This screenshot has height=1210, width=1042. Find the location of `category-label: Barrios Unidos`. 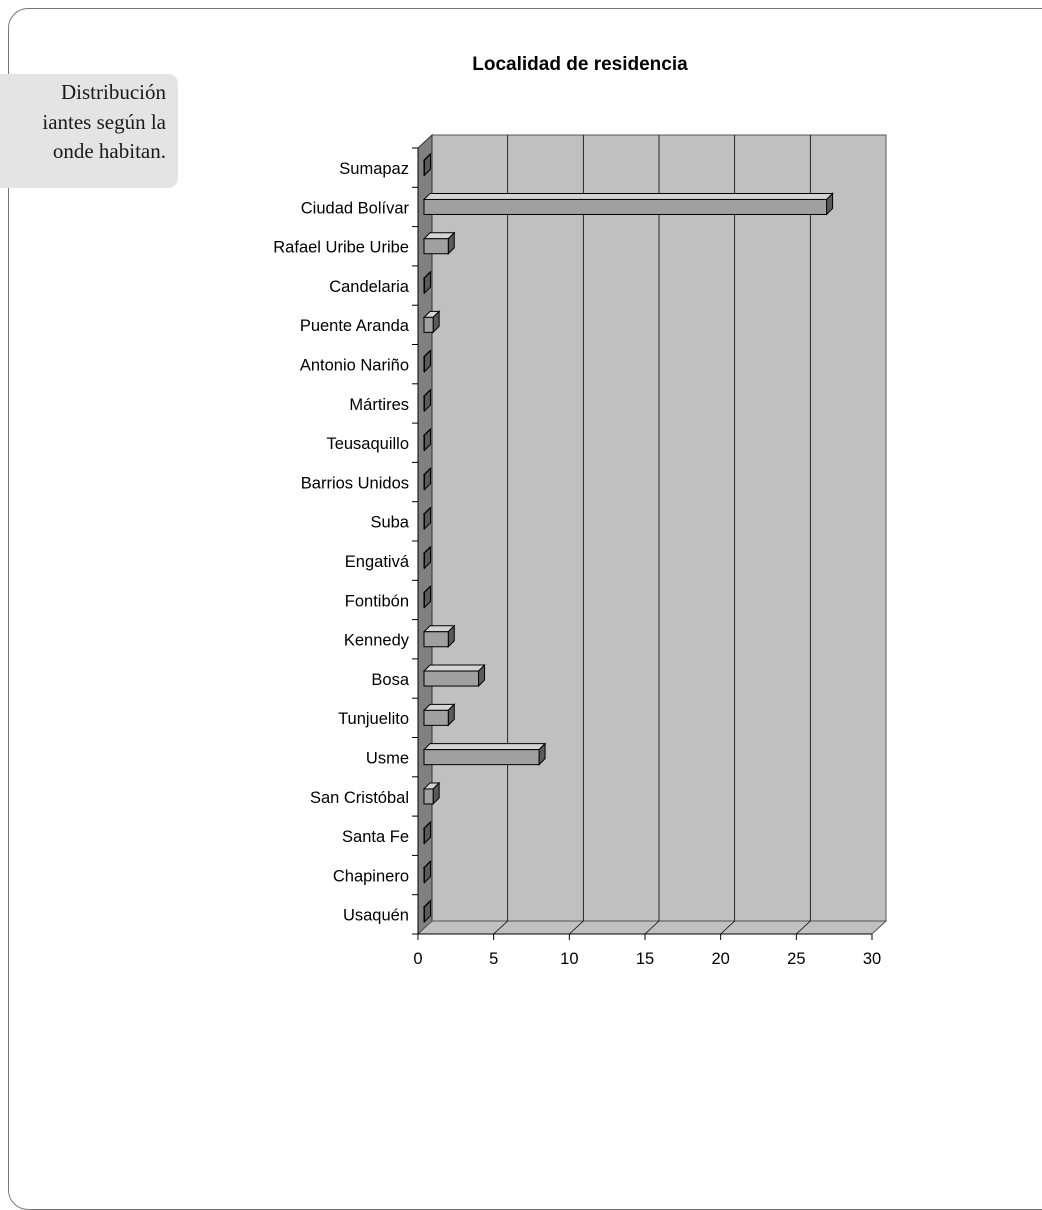

category-label: Barrios Unidos is located at coordinates (355, 483).